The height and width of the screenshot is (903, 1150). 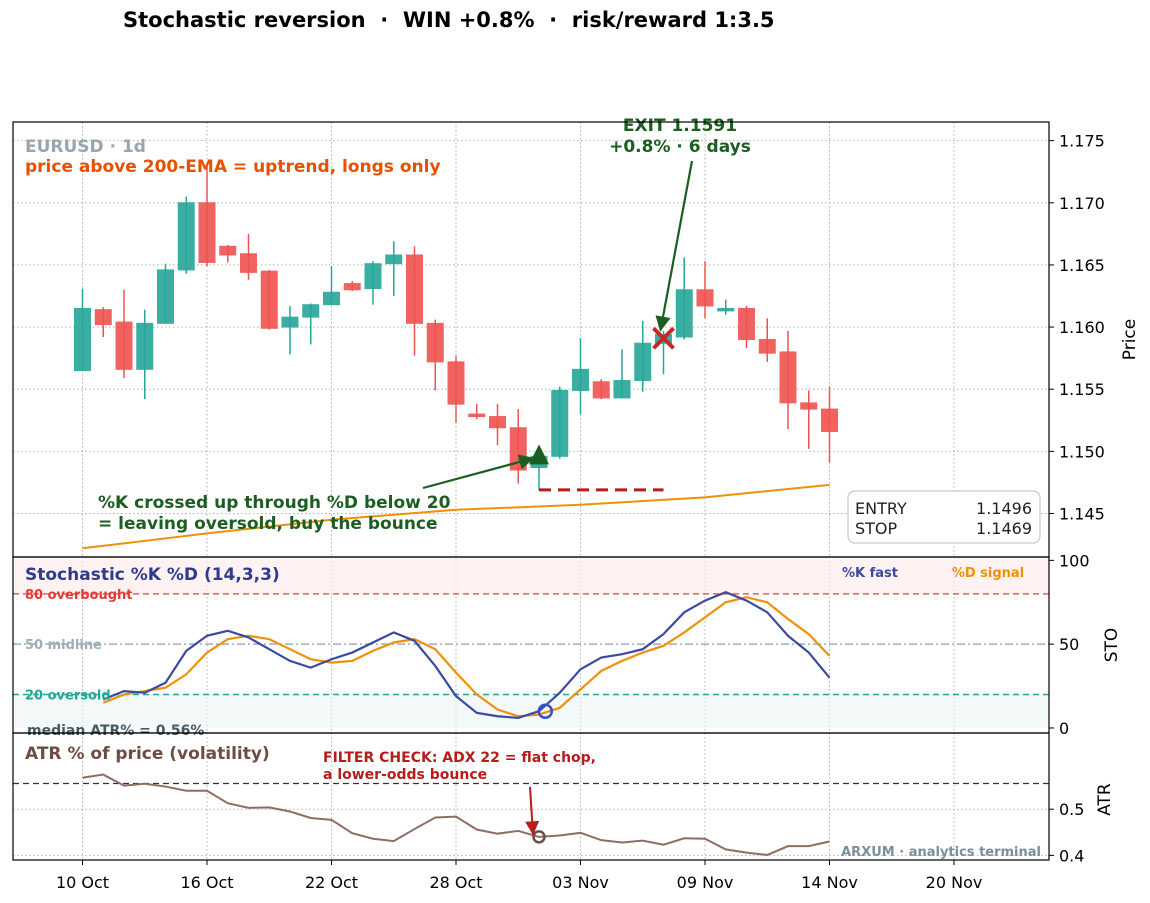 I want to click on trade-box, so click(x=944, y=517).